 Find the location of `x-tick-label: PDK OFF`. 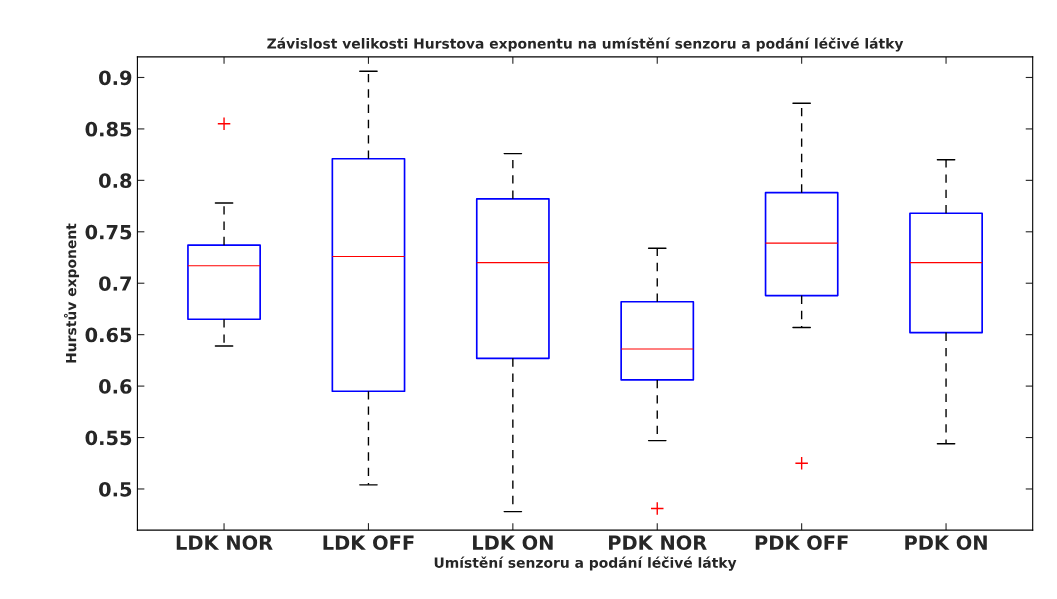

x-tick-label: PDK OFF is located at coordinates (801, 543).